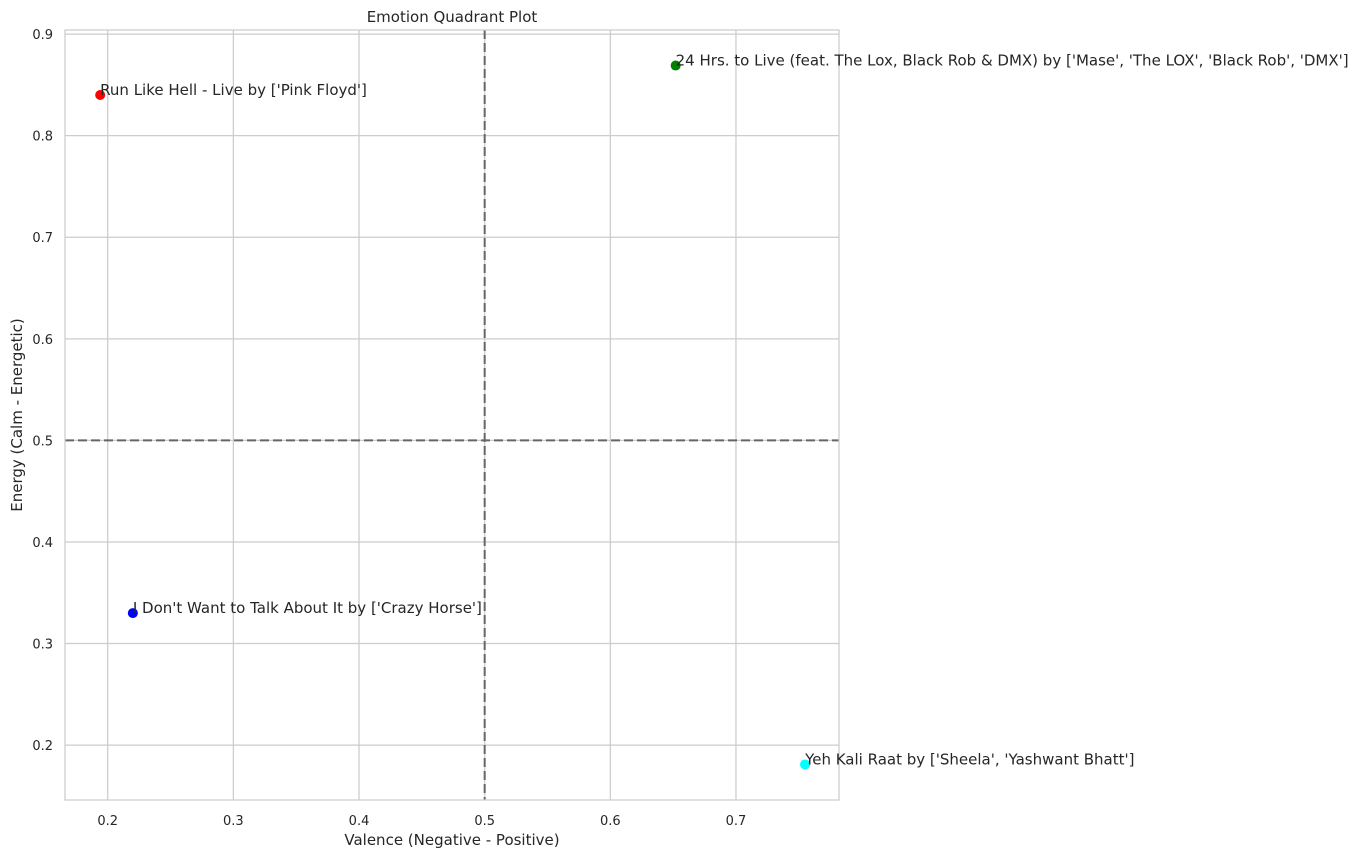 The height and width of the screenshot is (858, 1356). Describe the element at coordinates (42, 137) in the screenshot. I see `y-tick-label: 0.8` at that location.